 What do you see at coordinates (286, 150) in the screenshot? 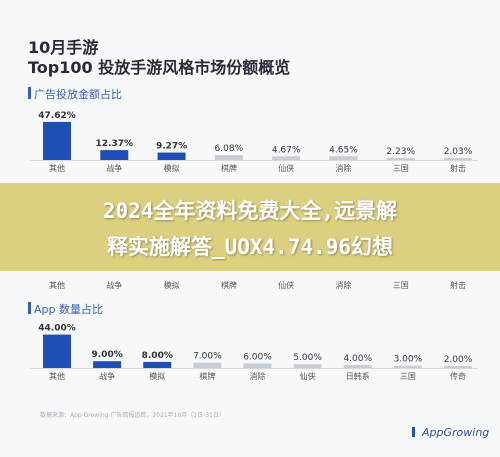
I see `bar-value-label: 4.67%` at bounding box center [286, 150].